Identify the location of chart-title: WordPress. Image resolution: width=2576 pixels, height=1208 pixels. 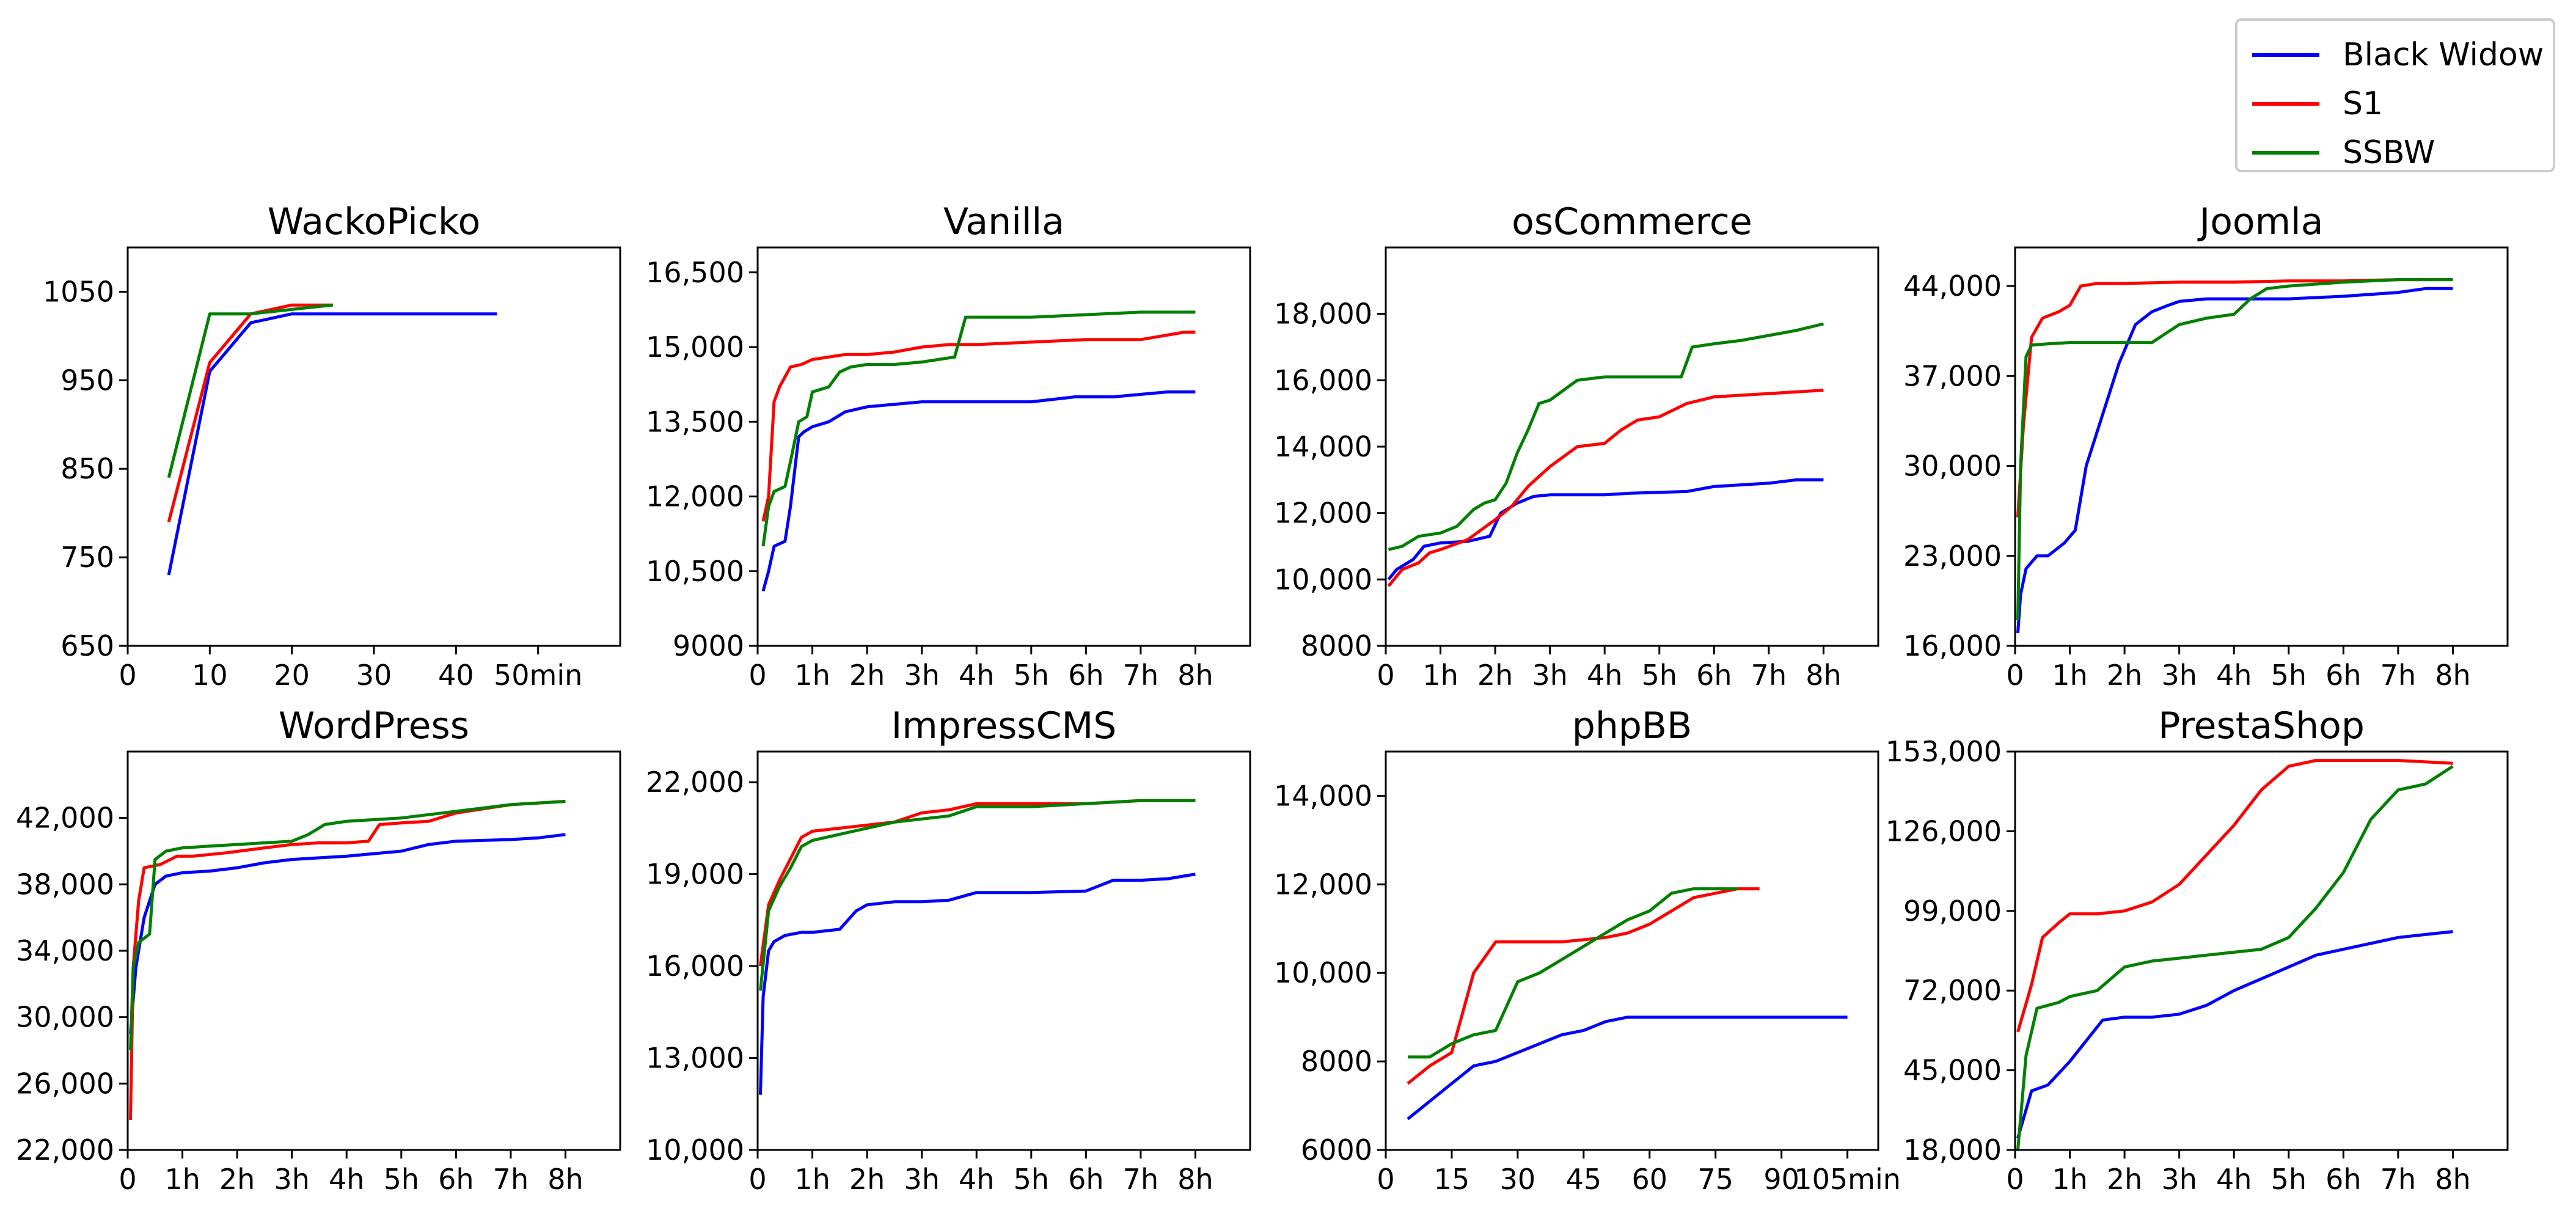
(374, 726).